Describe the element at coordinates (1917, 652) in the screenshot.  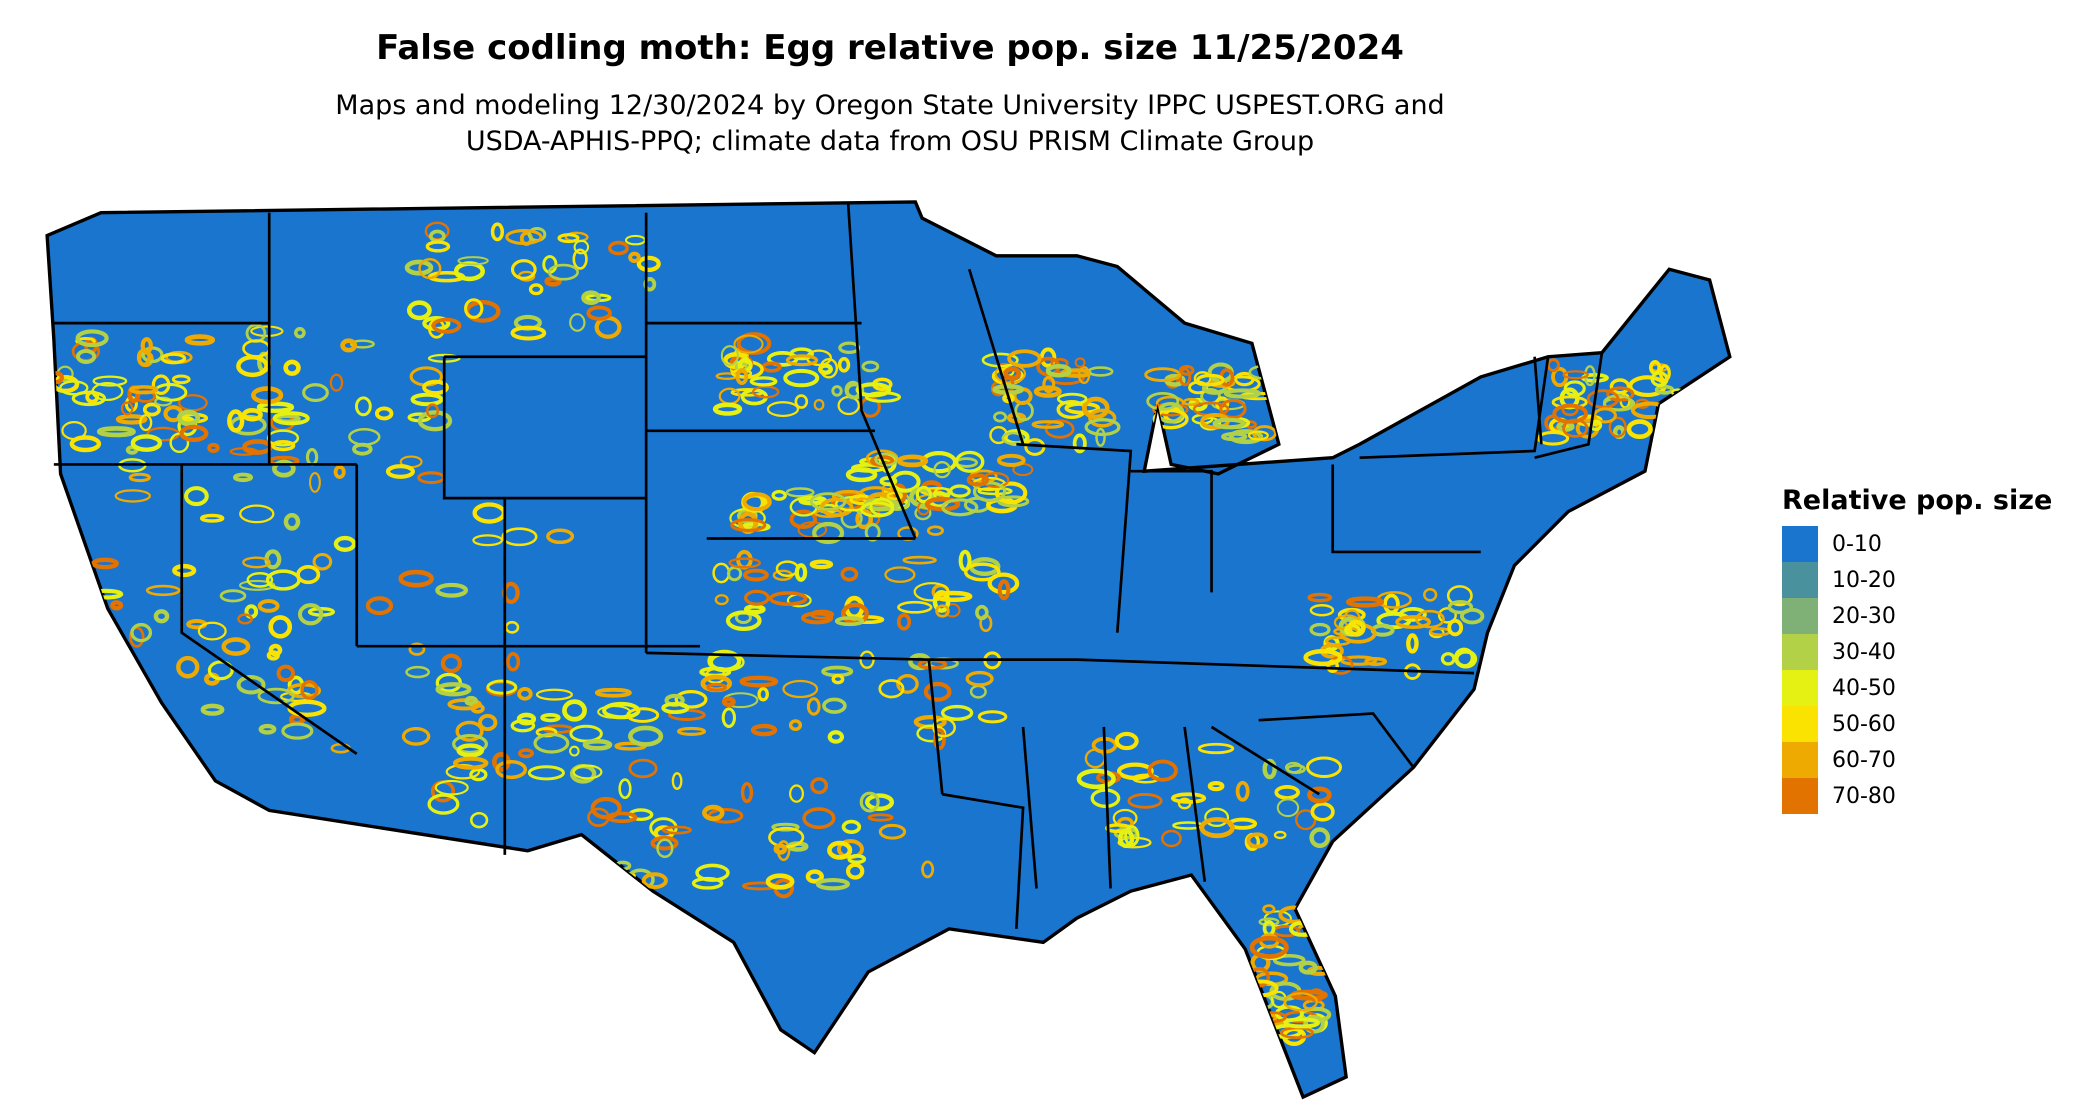
I see `legend-item: 30-40` at that location.